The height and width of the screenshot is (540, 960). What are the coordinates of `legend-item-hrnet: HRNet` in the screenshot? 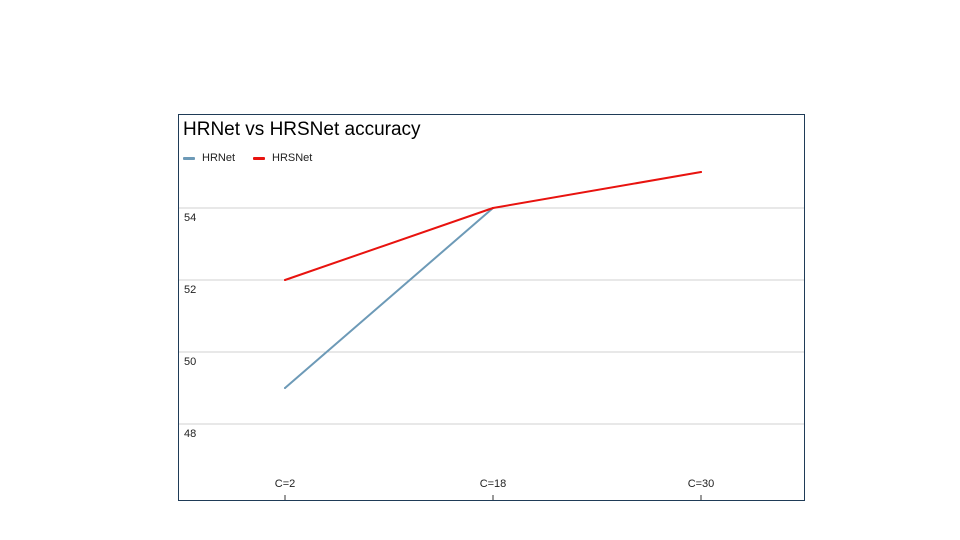 It's located at (209, 158).